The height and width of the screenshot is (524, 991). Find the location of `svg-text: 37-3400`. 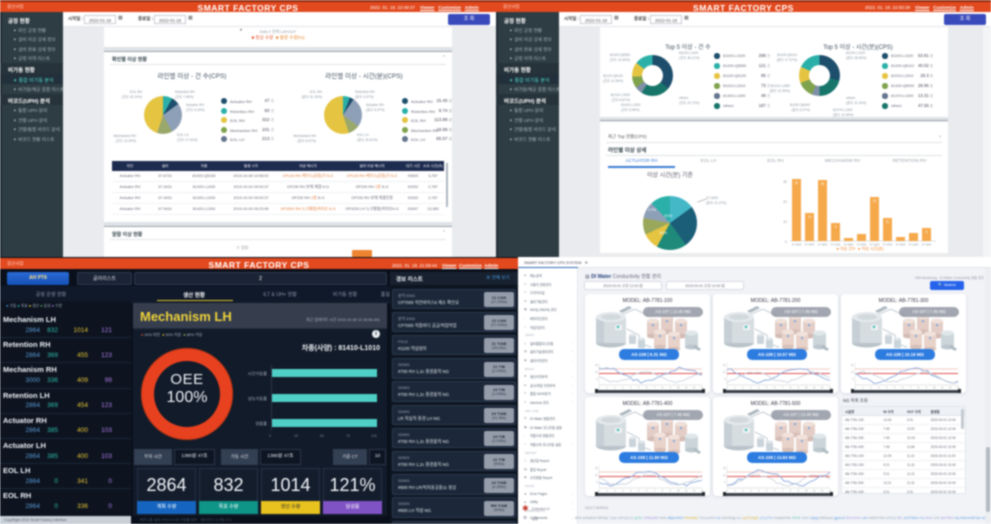

svg-text: 37-3400 is located at coordinates (797, 245).